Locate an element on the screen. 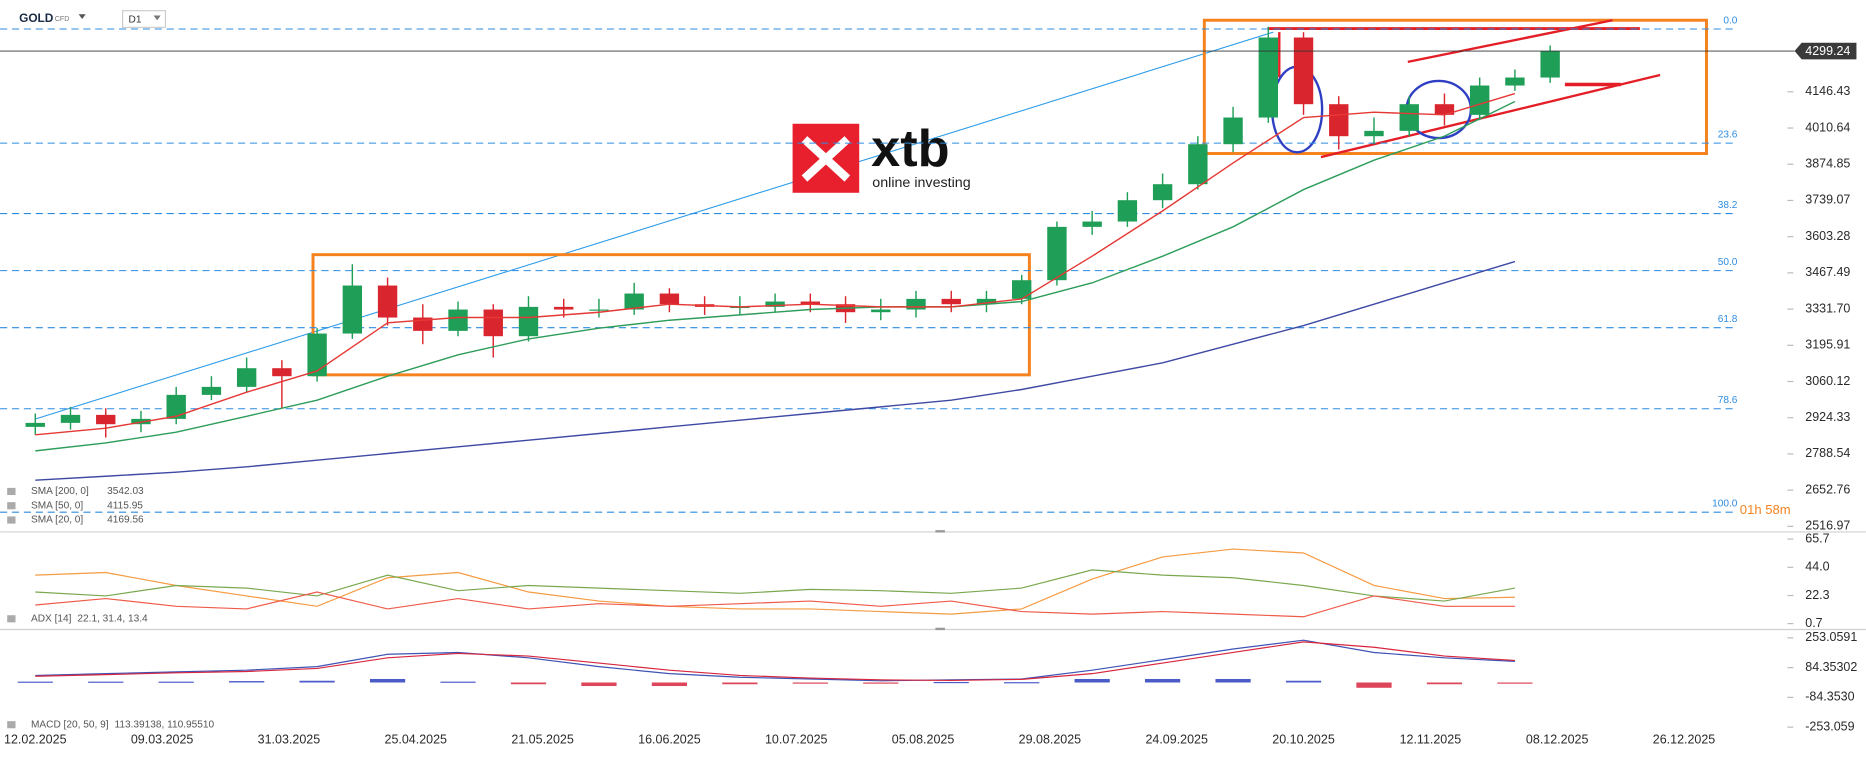  y-tick-label: 253.0591 is located at coordinates (1831, 637).